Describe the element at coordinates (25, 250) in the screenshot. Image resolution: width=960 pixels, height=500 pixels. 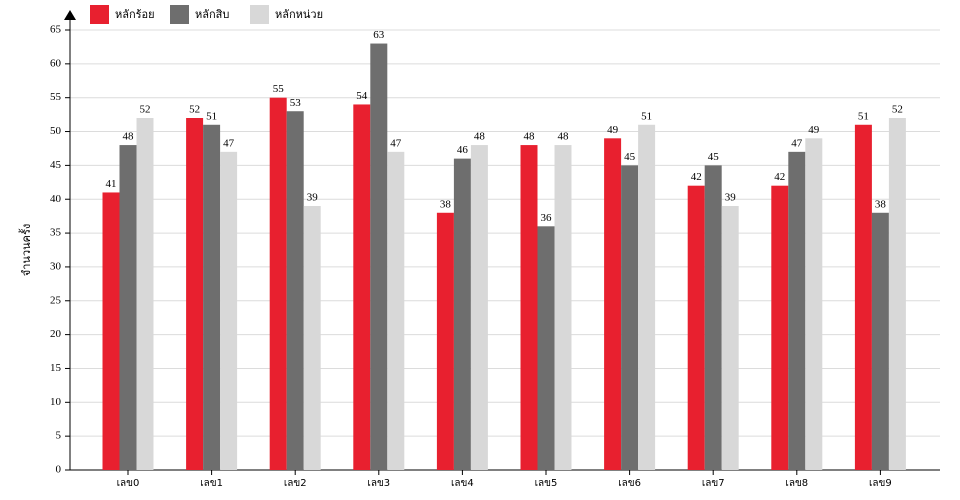
I see `y-axis-label: จำนวนครั้ง` at that location.